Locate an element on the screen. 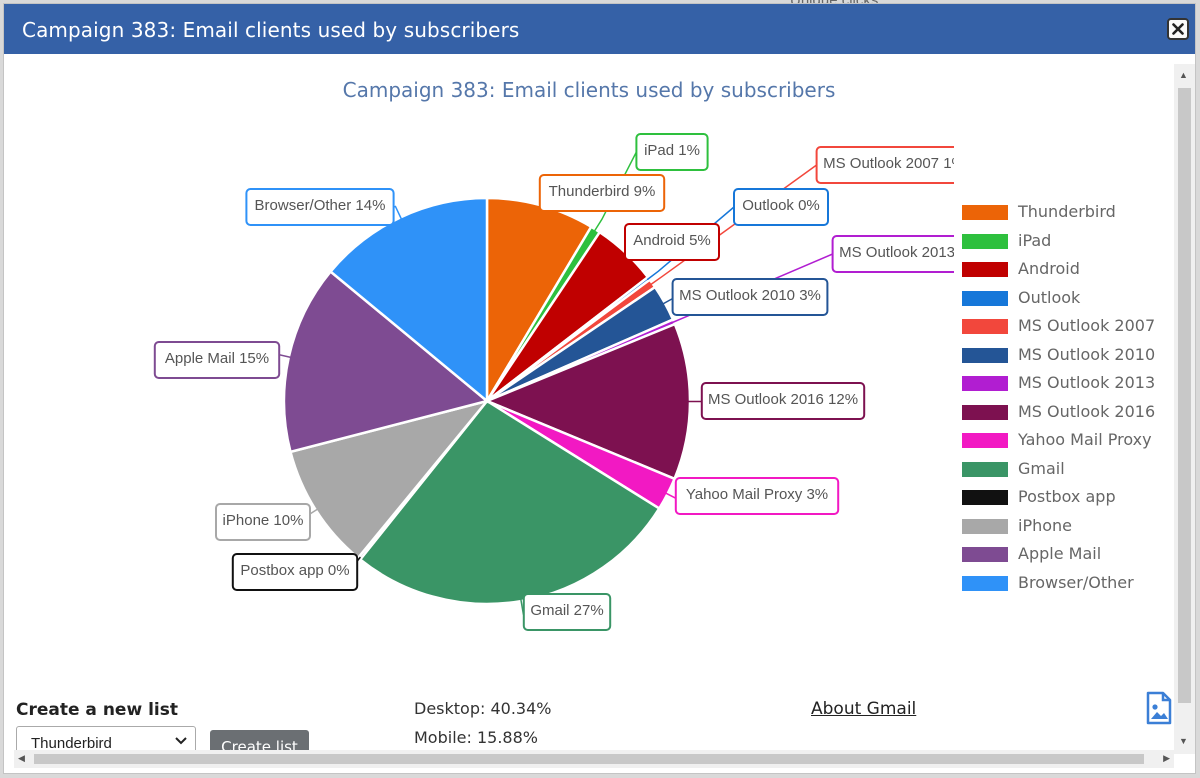 The image size is (1200, 778). export-image-icon is located at coordinates (1159, 708).